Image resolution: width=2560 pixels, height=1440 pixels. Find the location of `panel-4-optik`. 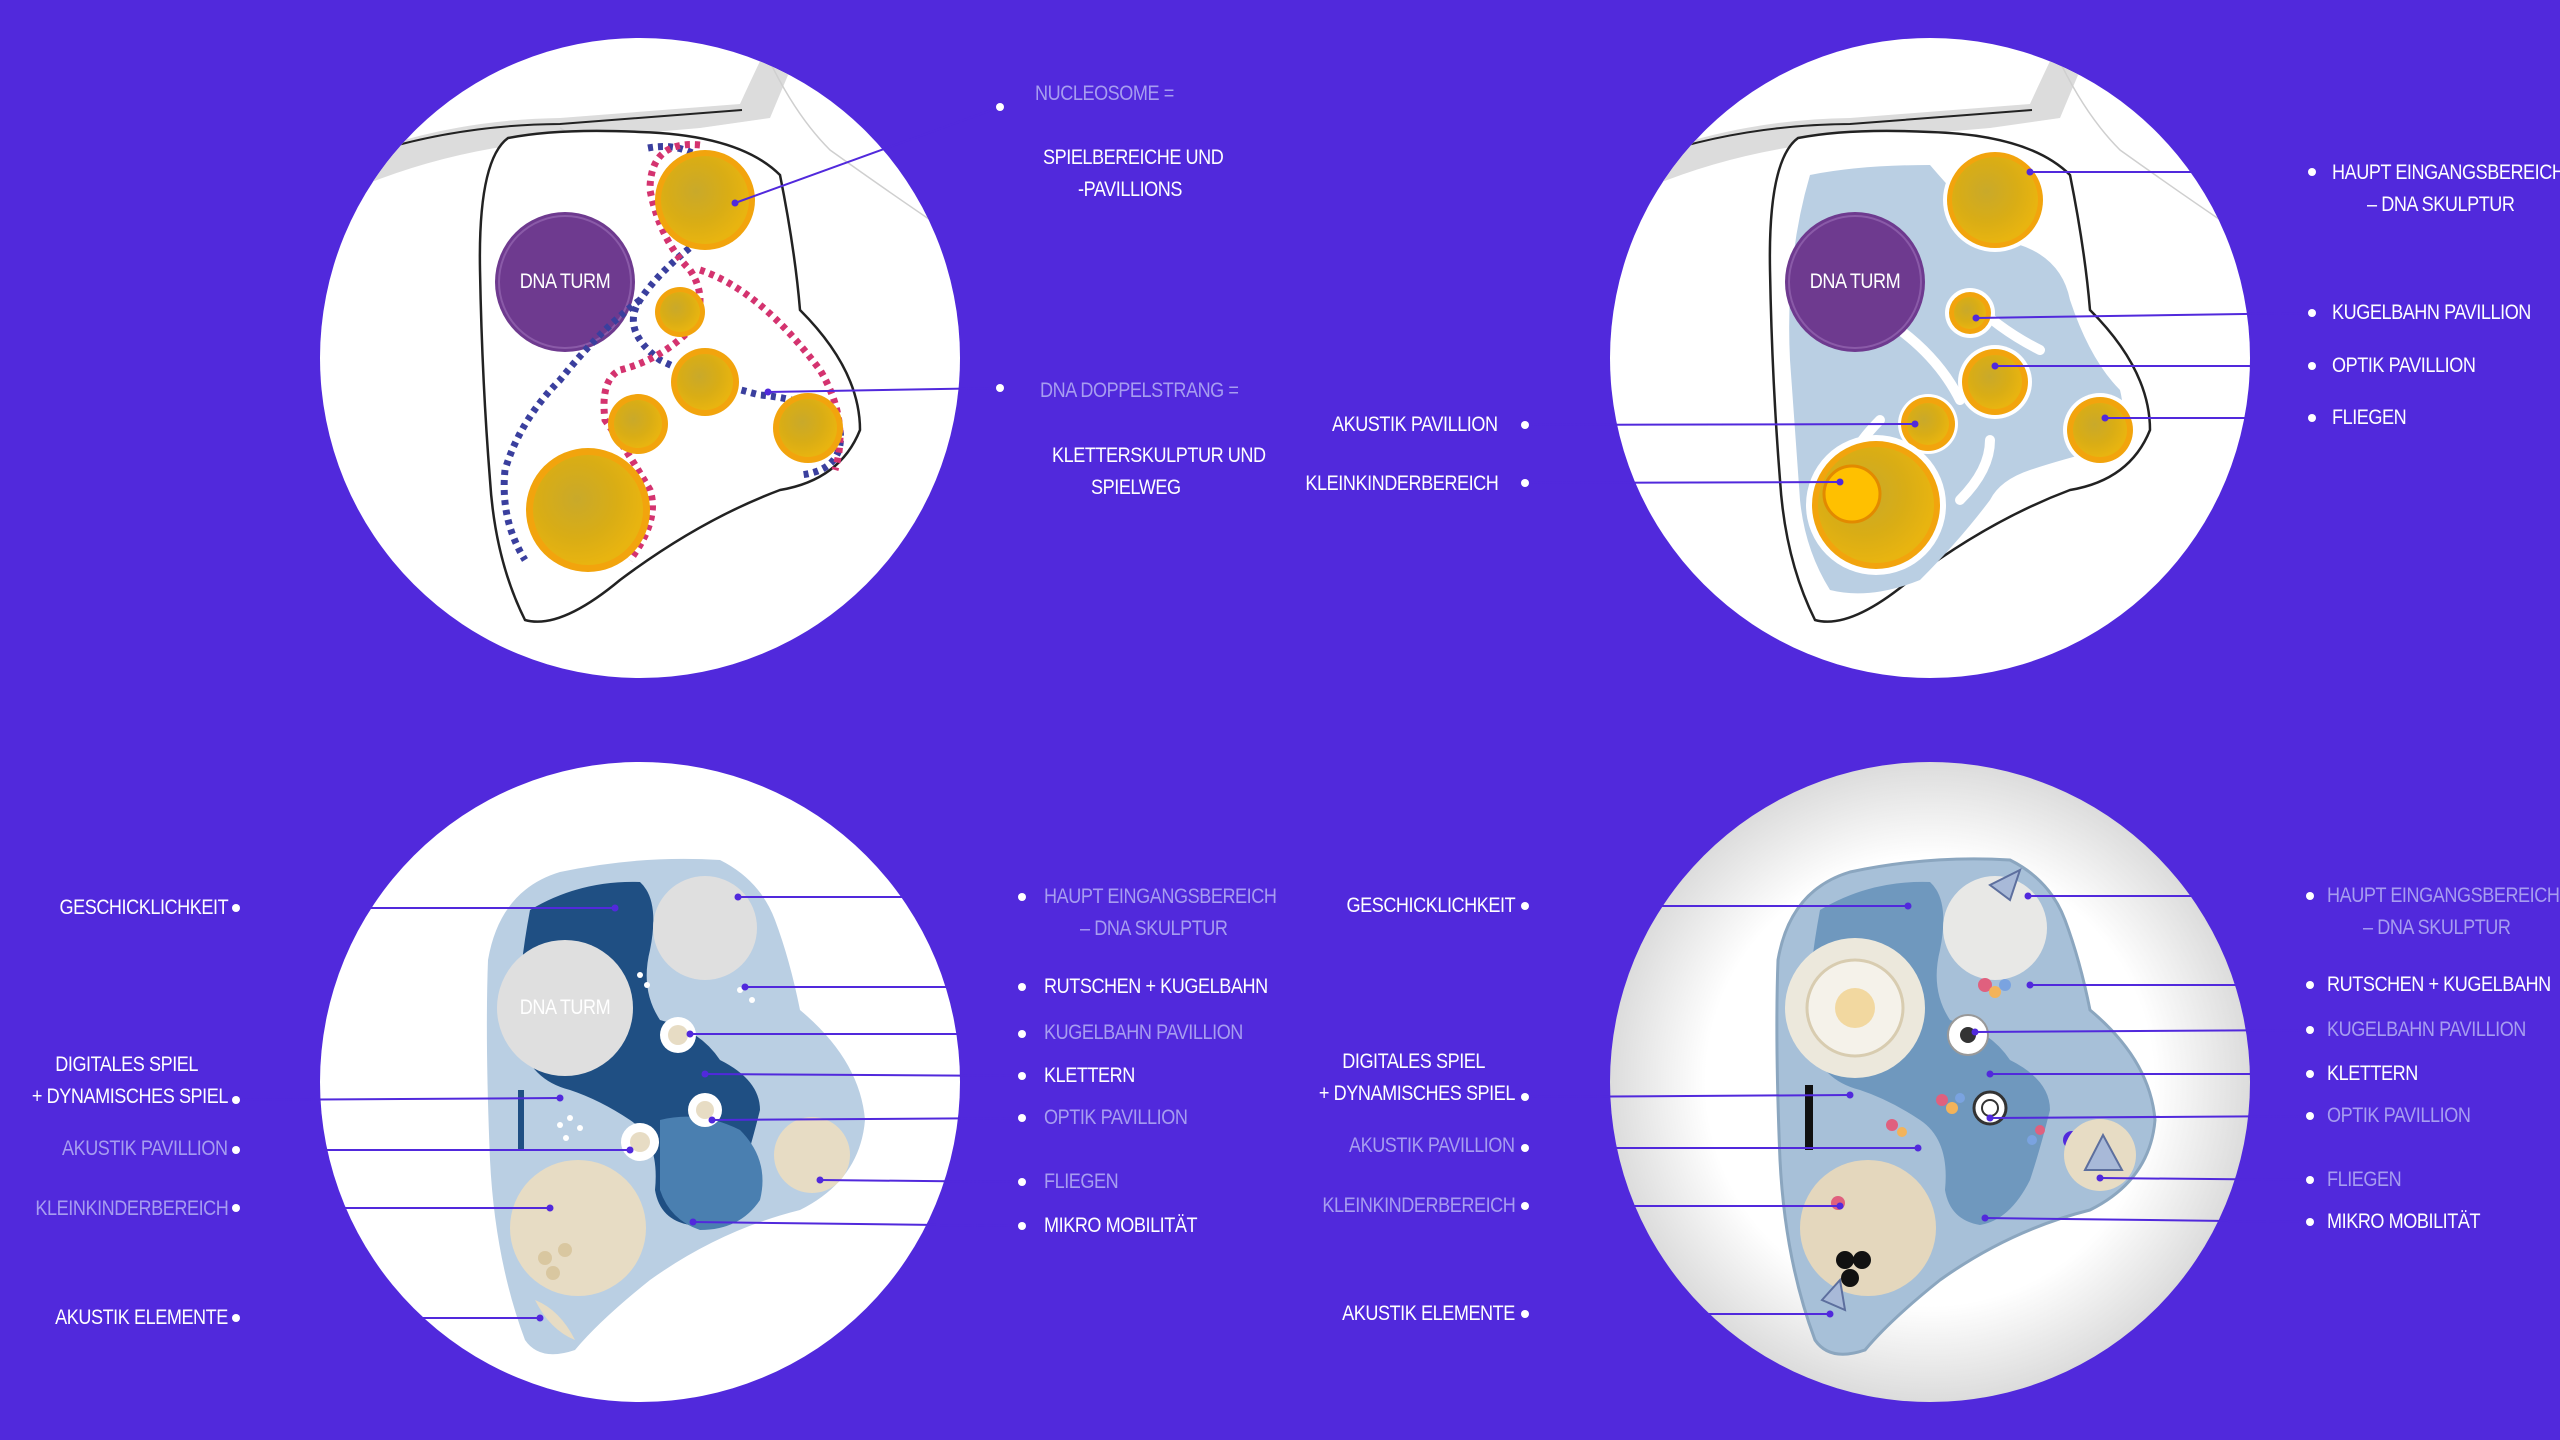

panel-4-optik is located at coordinates (1990, 1108).